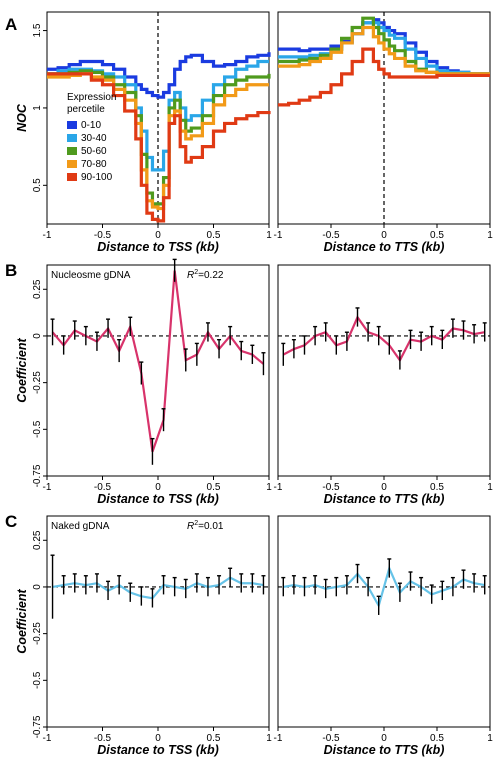 The height and width of the screenshot is (759, 501). Describe the element at coordinates (91, 125) in the screenshot. I see `legend-entry: 0-10` at that location.